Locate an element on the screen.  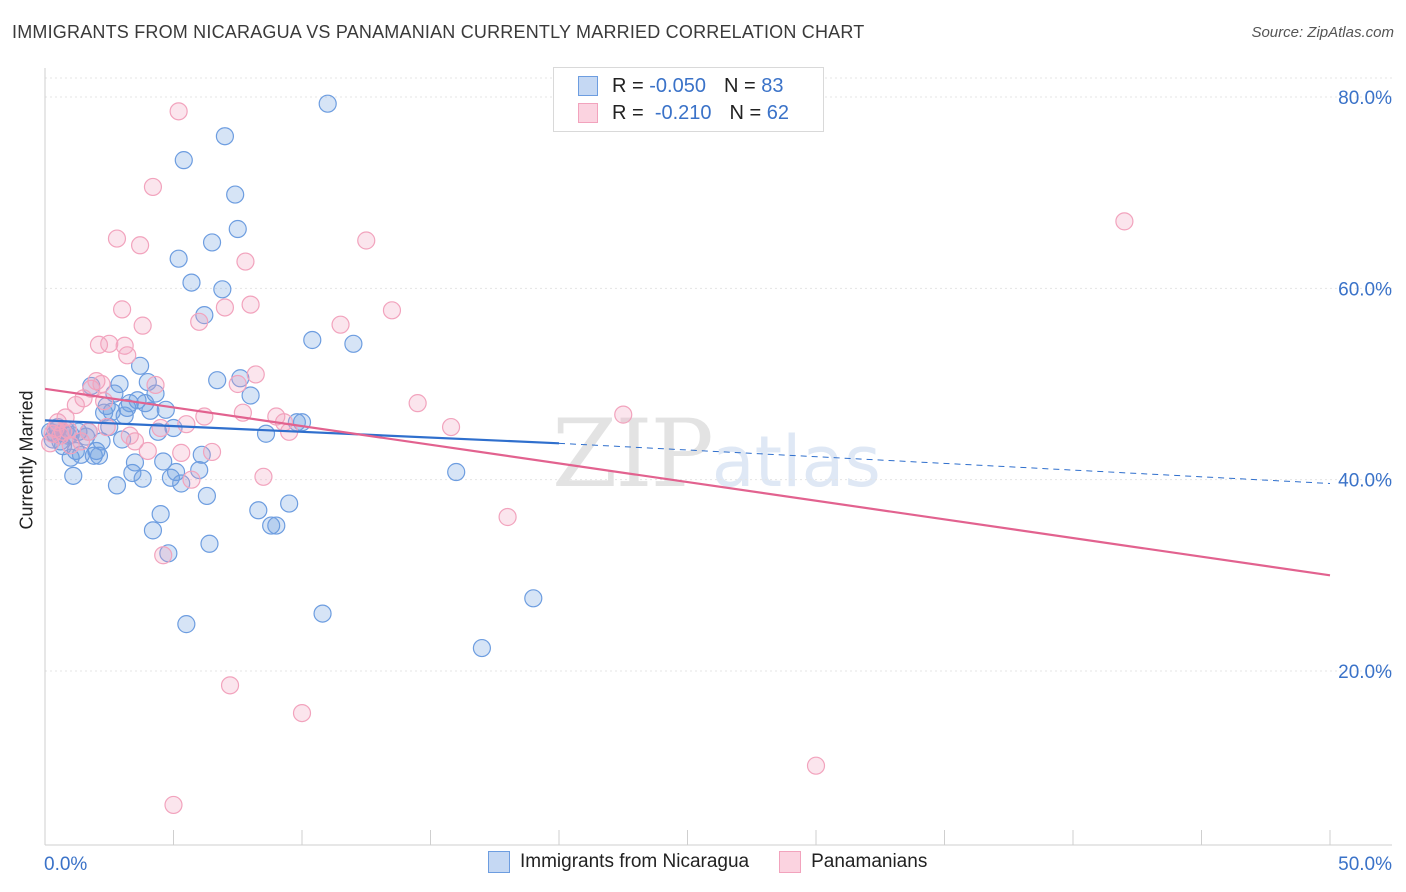
legend-r-value: -0.210 is located at coordinates (683, 112).